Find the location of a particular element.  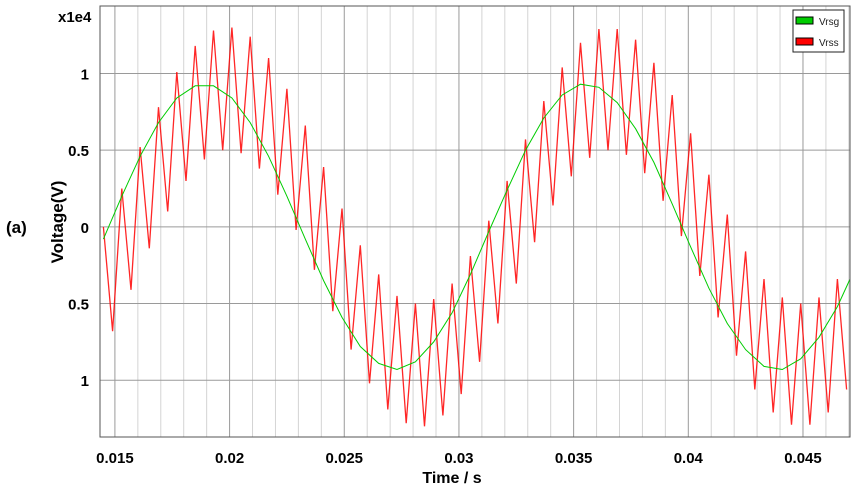

legend-swatch-vrss is located at coordinates (804, 41).